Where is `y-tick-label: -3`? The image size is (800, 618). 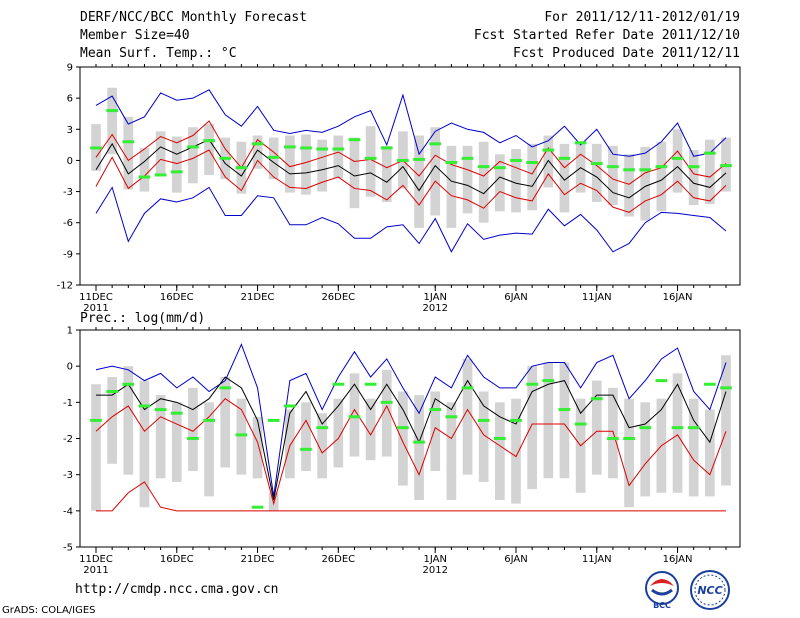
y-tick-label: -3 is located at coordinates (68, 475).